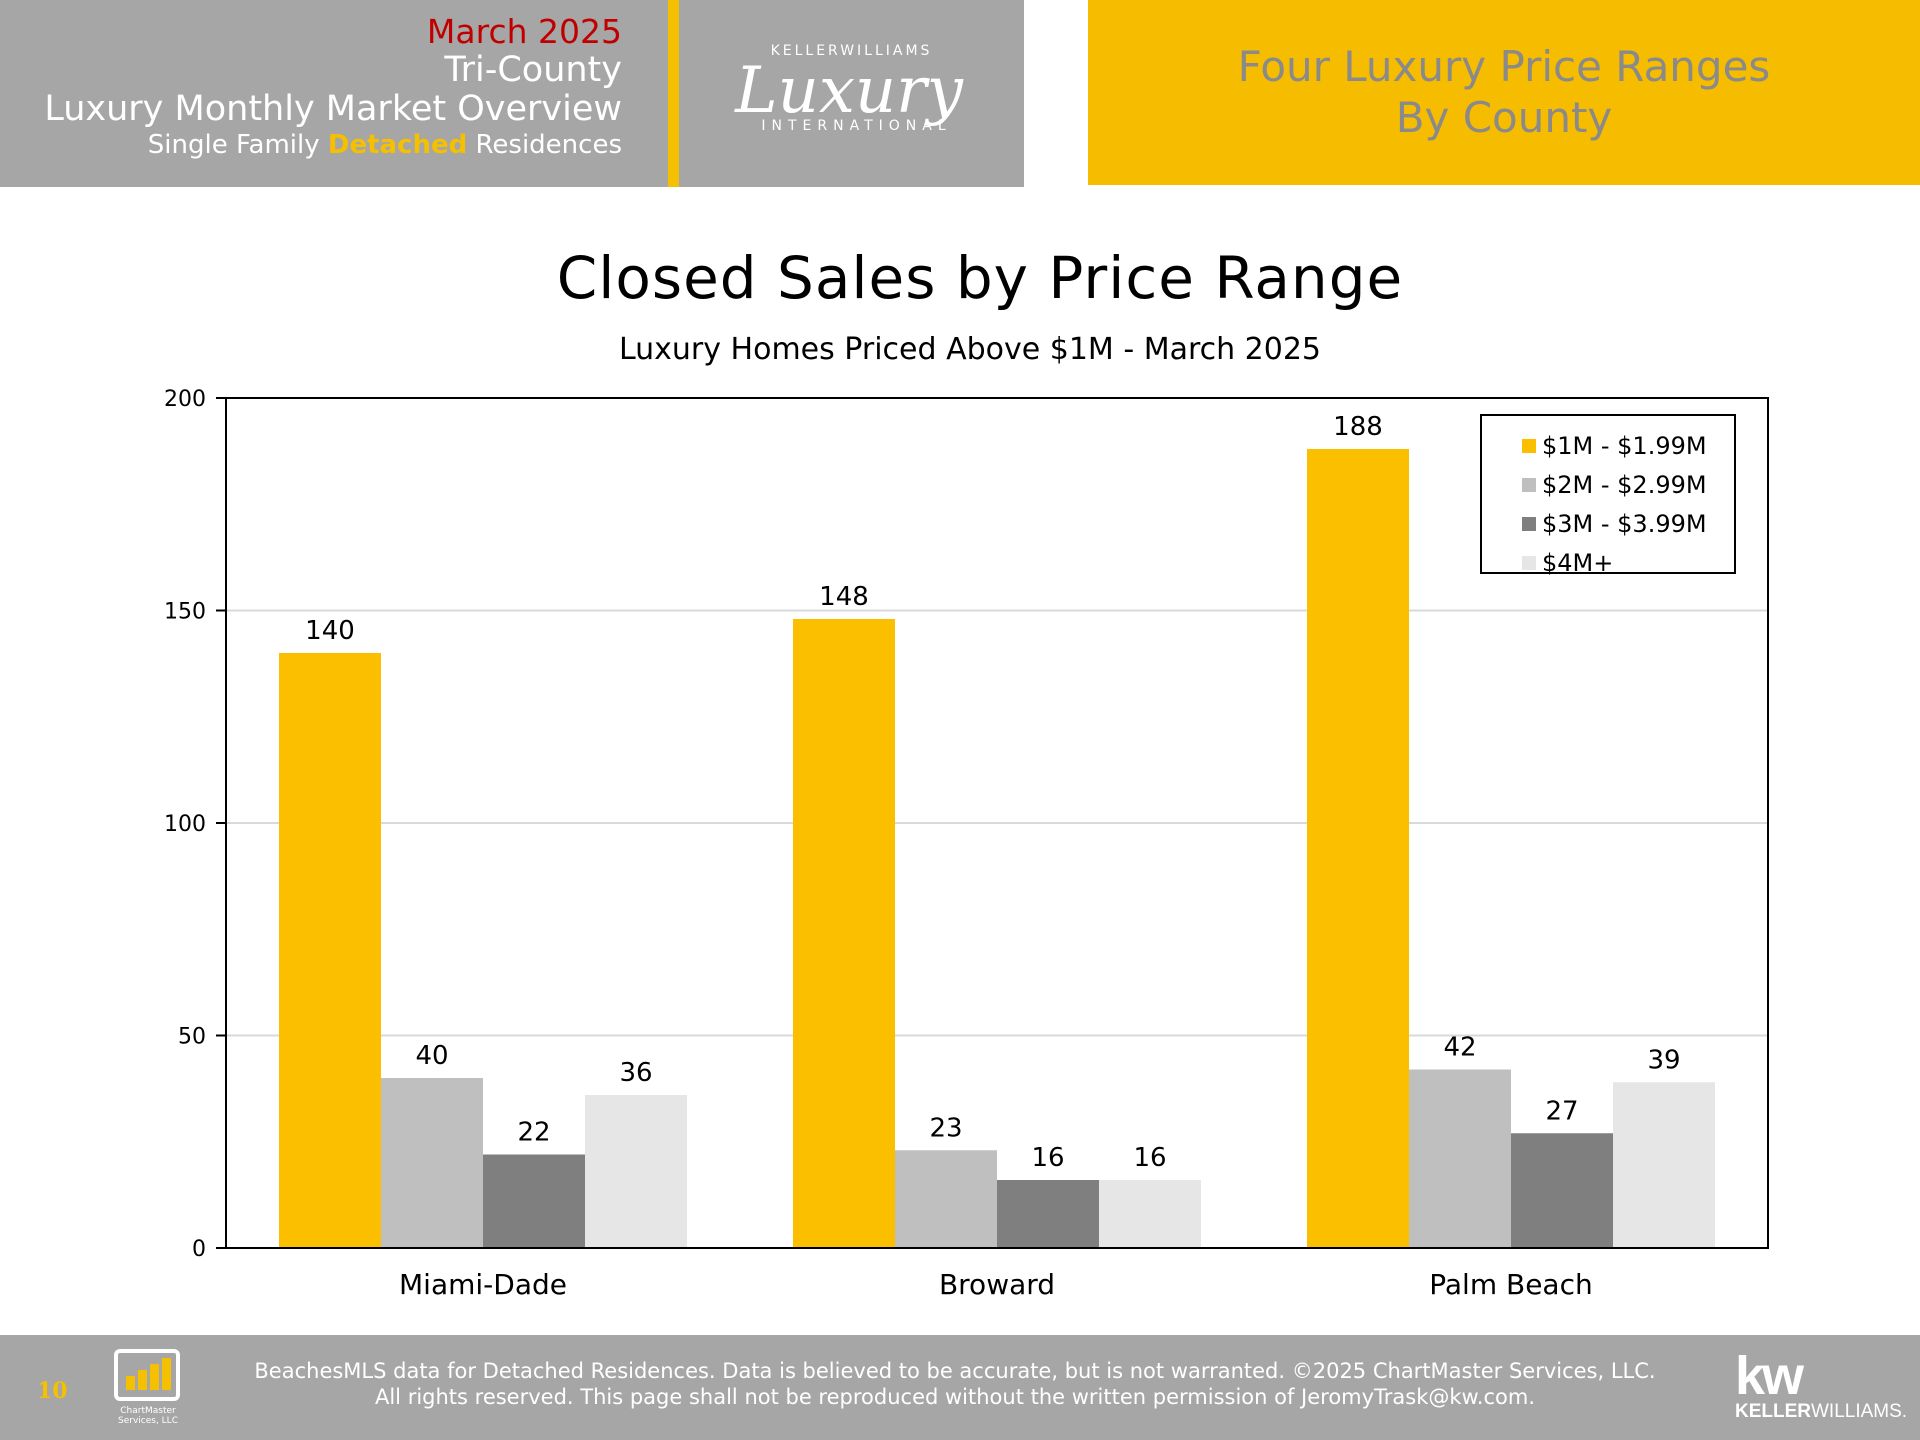 This screenshot has height=1440, width=1920. Describe the element at coordinates (1628, 562) in the screenshot. I see `legend-item: $4M+` at that location.